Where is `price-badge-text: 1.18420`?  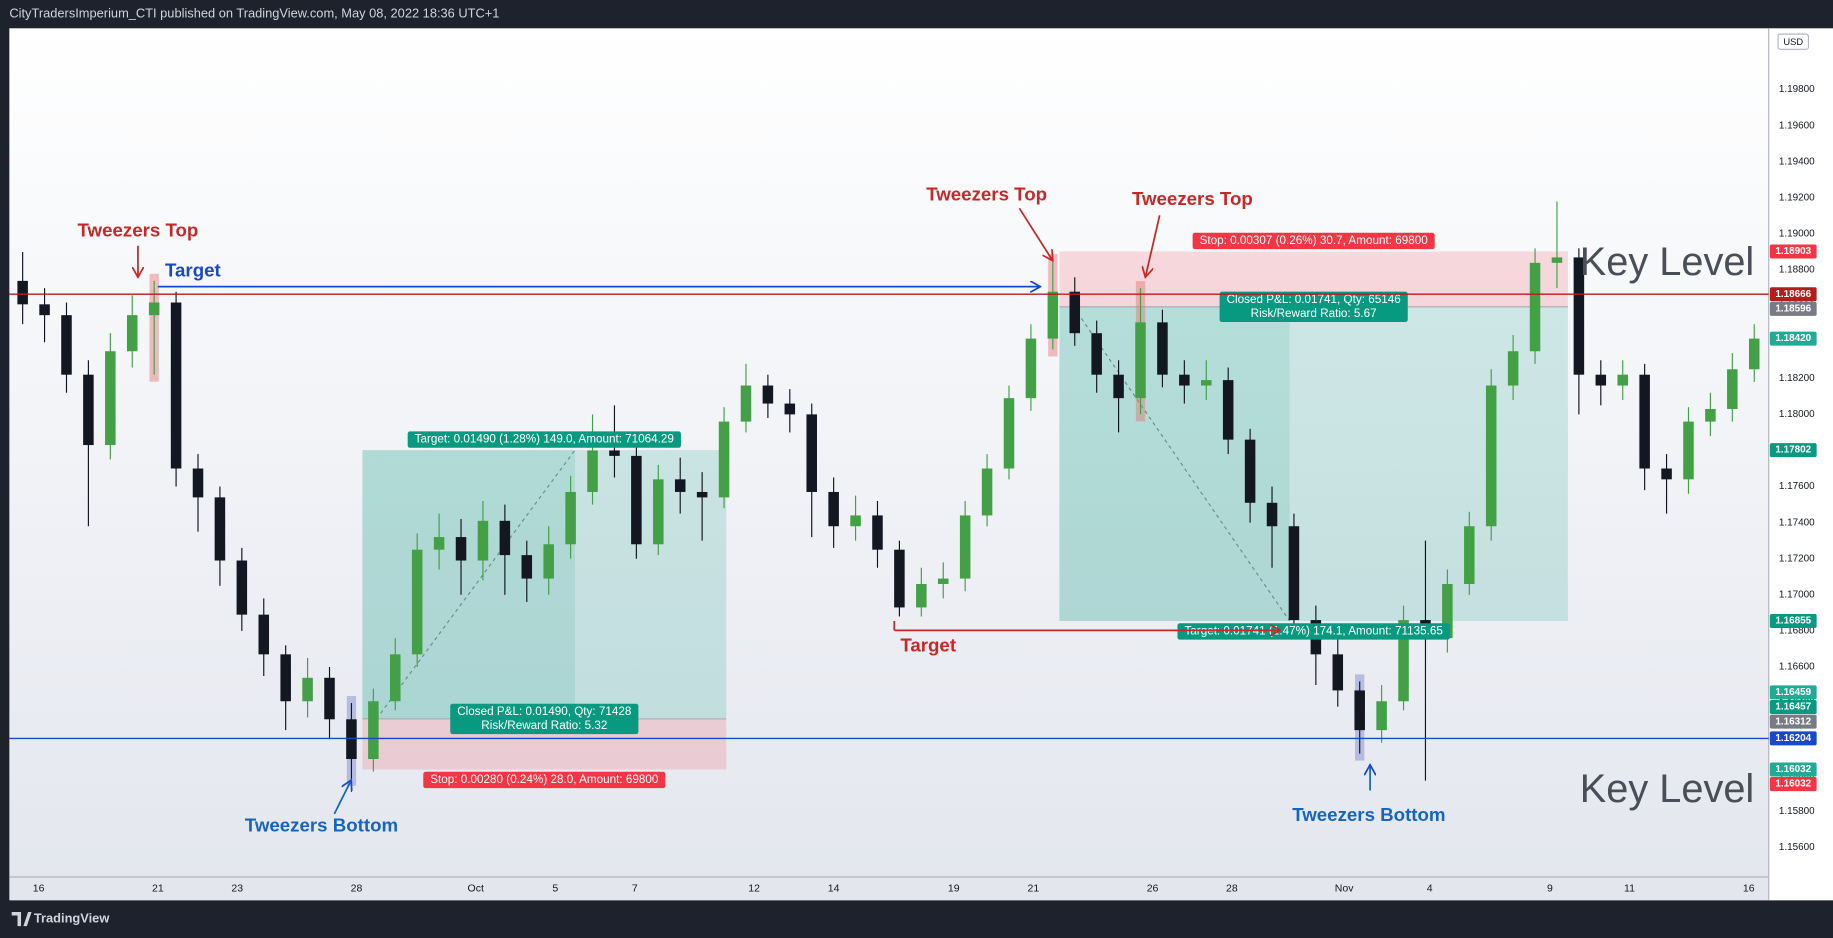
price-badge-text: 1.18420 is located at coordinates (1793, 338).